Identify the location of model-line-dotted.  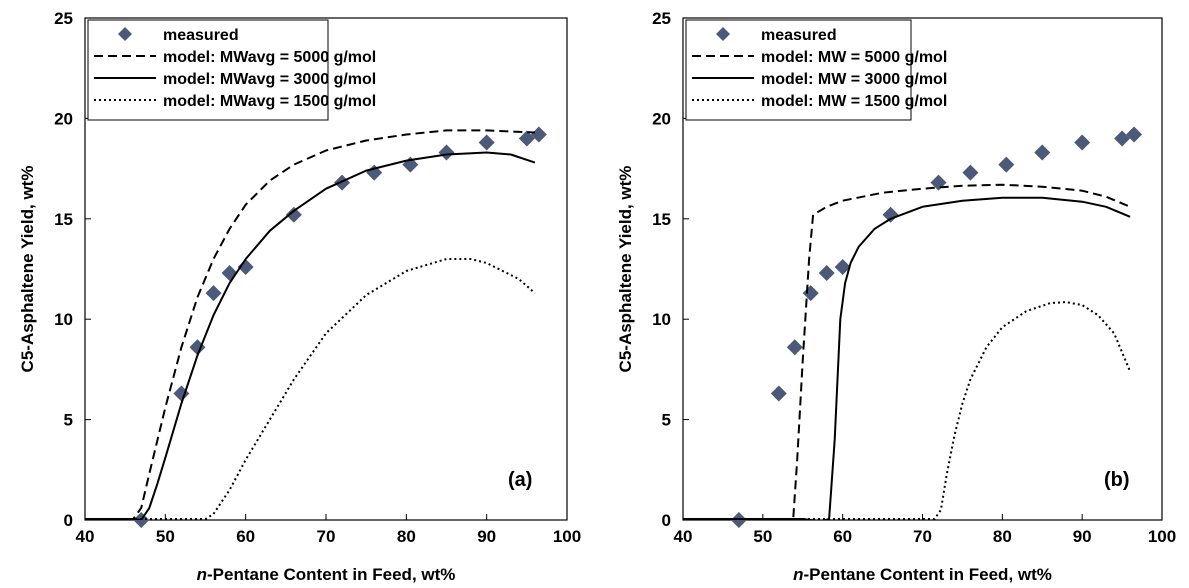
(907, 410).